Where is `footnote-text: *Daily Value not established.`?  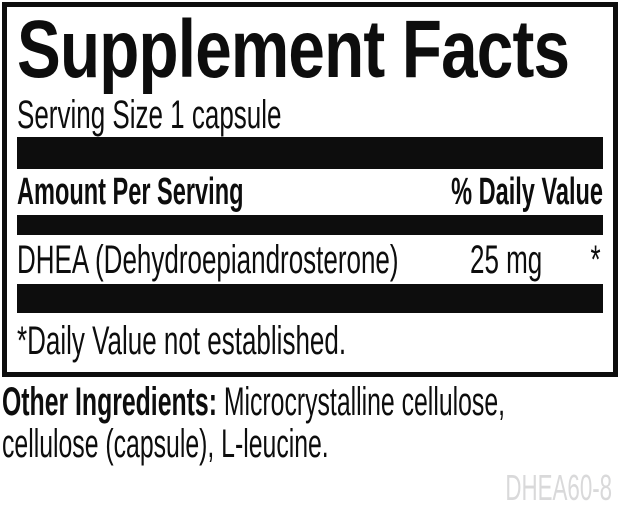 footnote-text: *Daily Value not established. is located at coordinates (182, 341).